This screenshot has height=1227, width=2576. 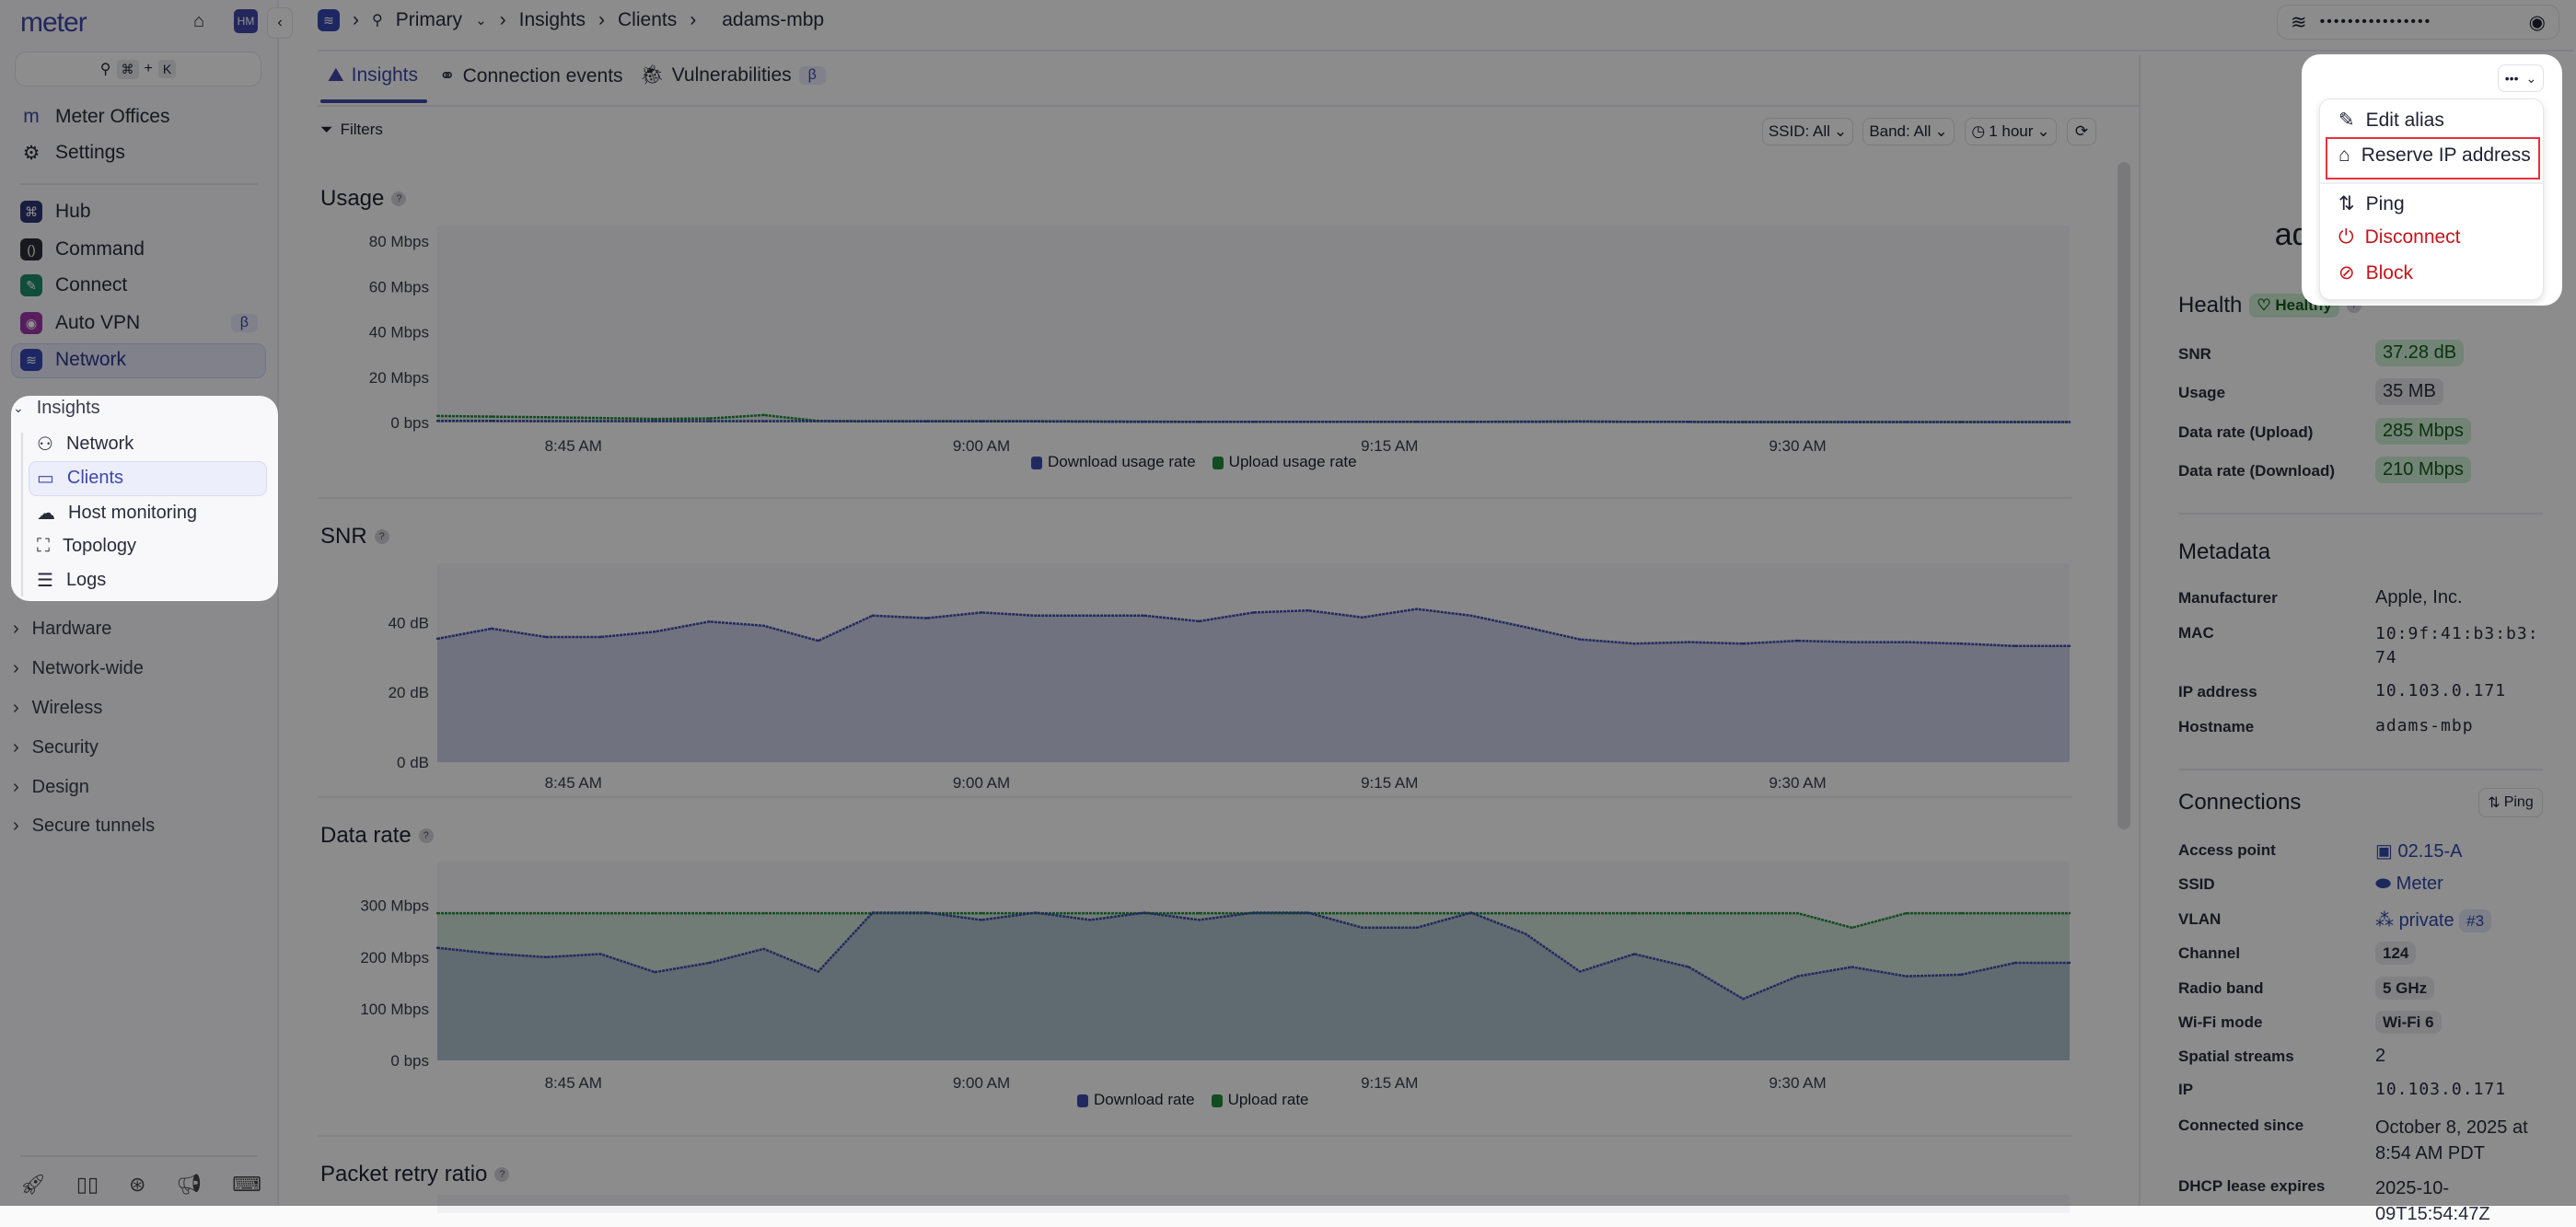 I want to click on label: DHCP lease expires, so click(x=2252, y=1186).